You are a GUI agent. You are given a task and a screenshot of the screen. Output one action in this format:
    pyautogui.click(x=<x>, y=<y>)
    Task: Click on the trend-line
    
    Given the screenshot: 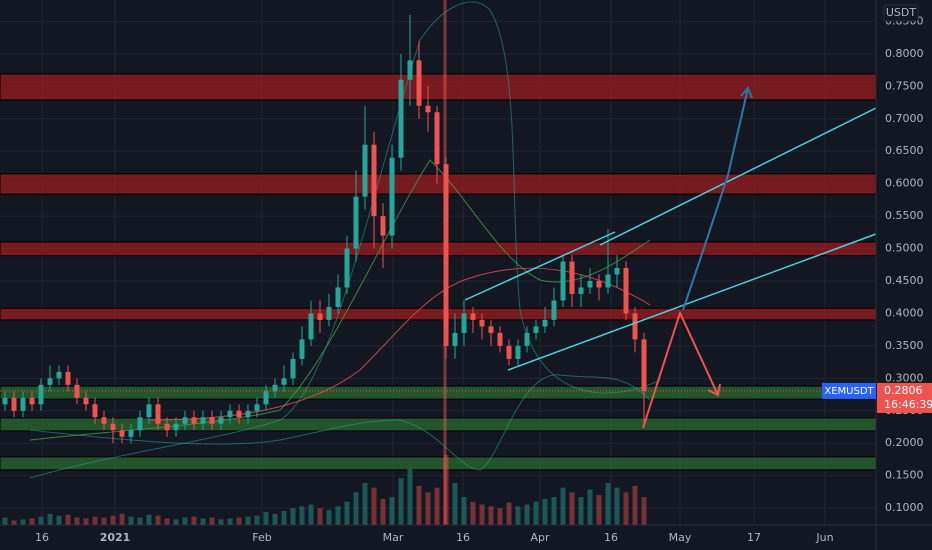 What is the action you would take?
    pyautogui.click(x=738, y=176)
    